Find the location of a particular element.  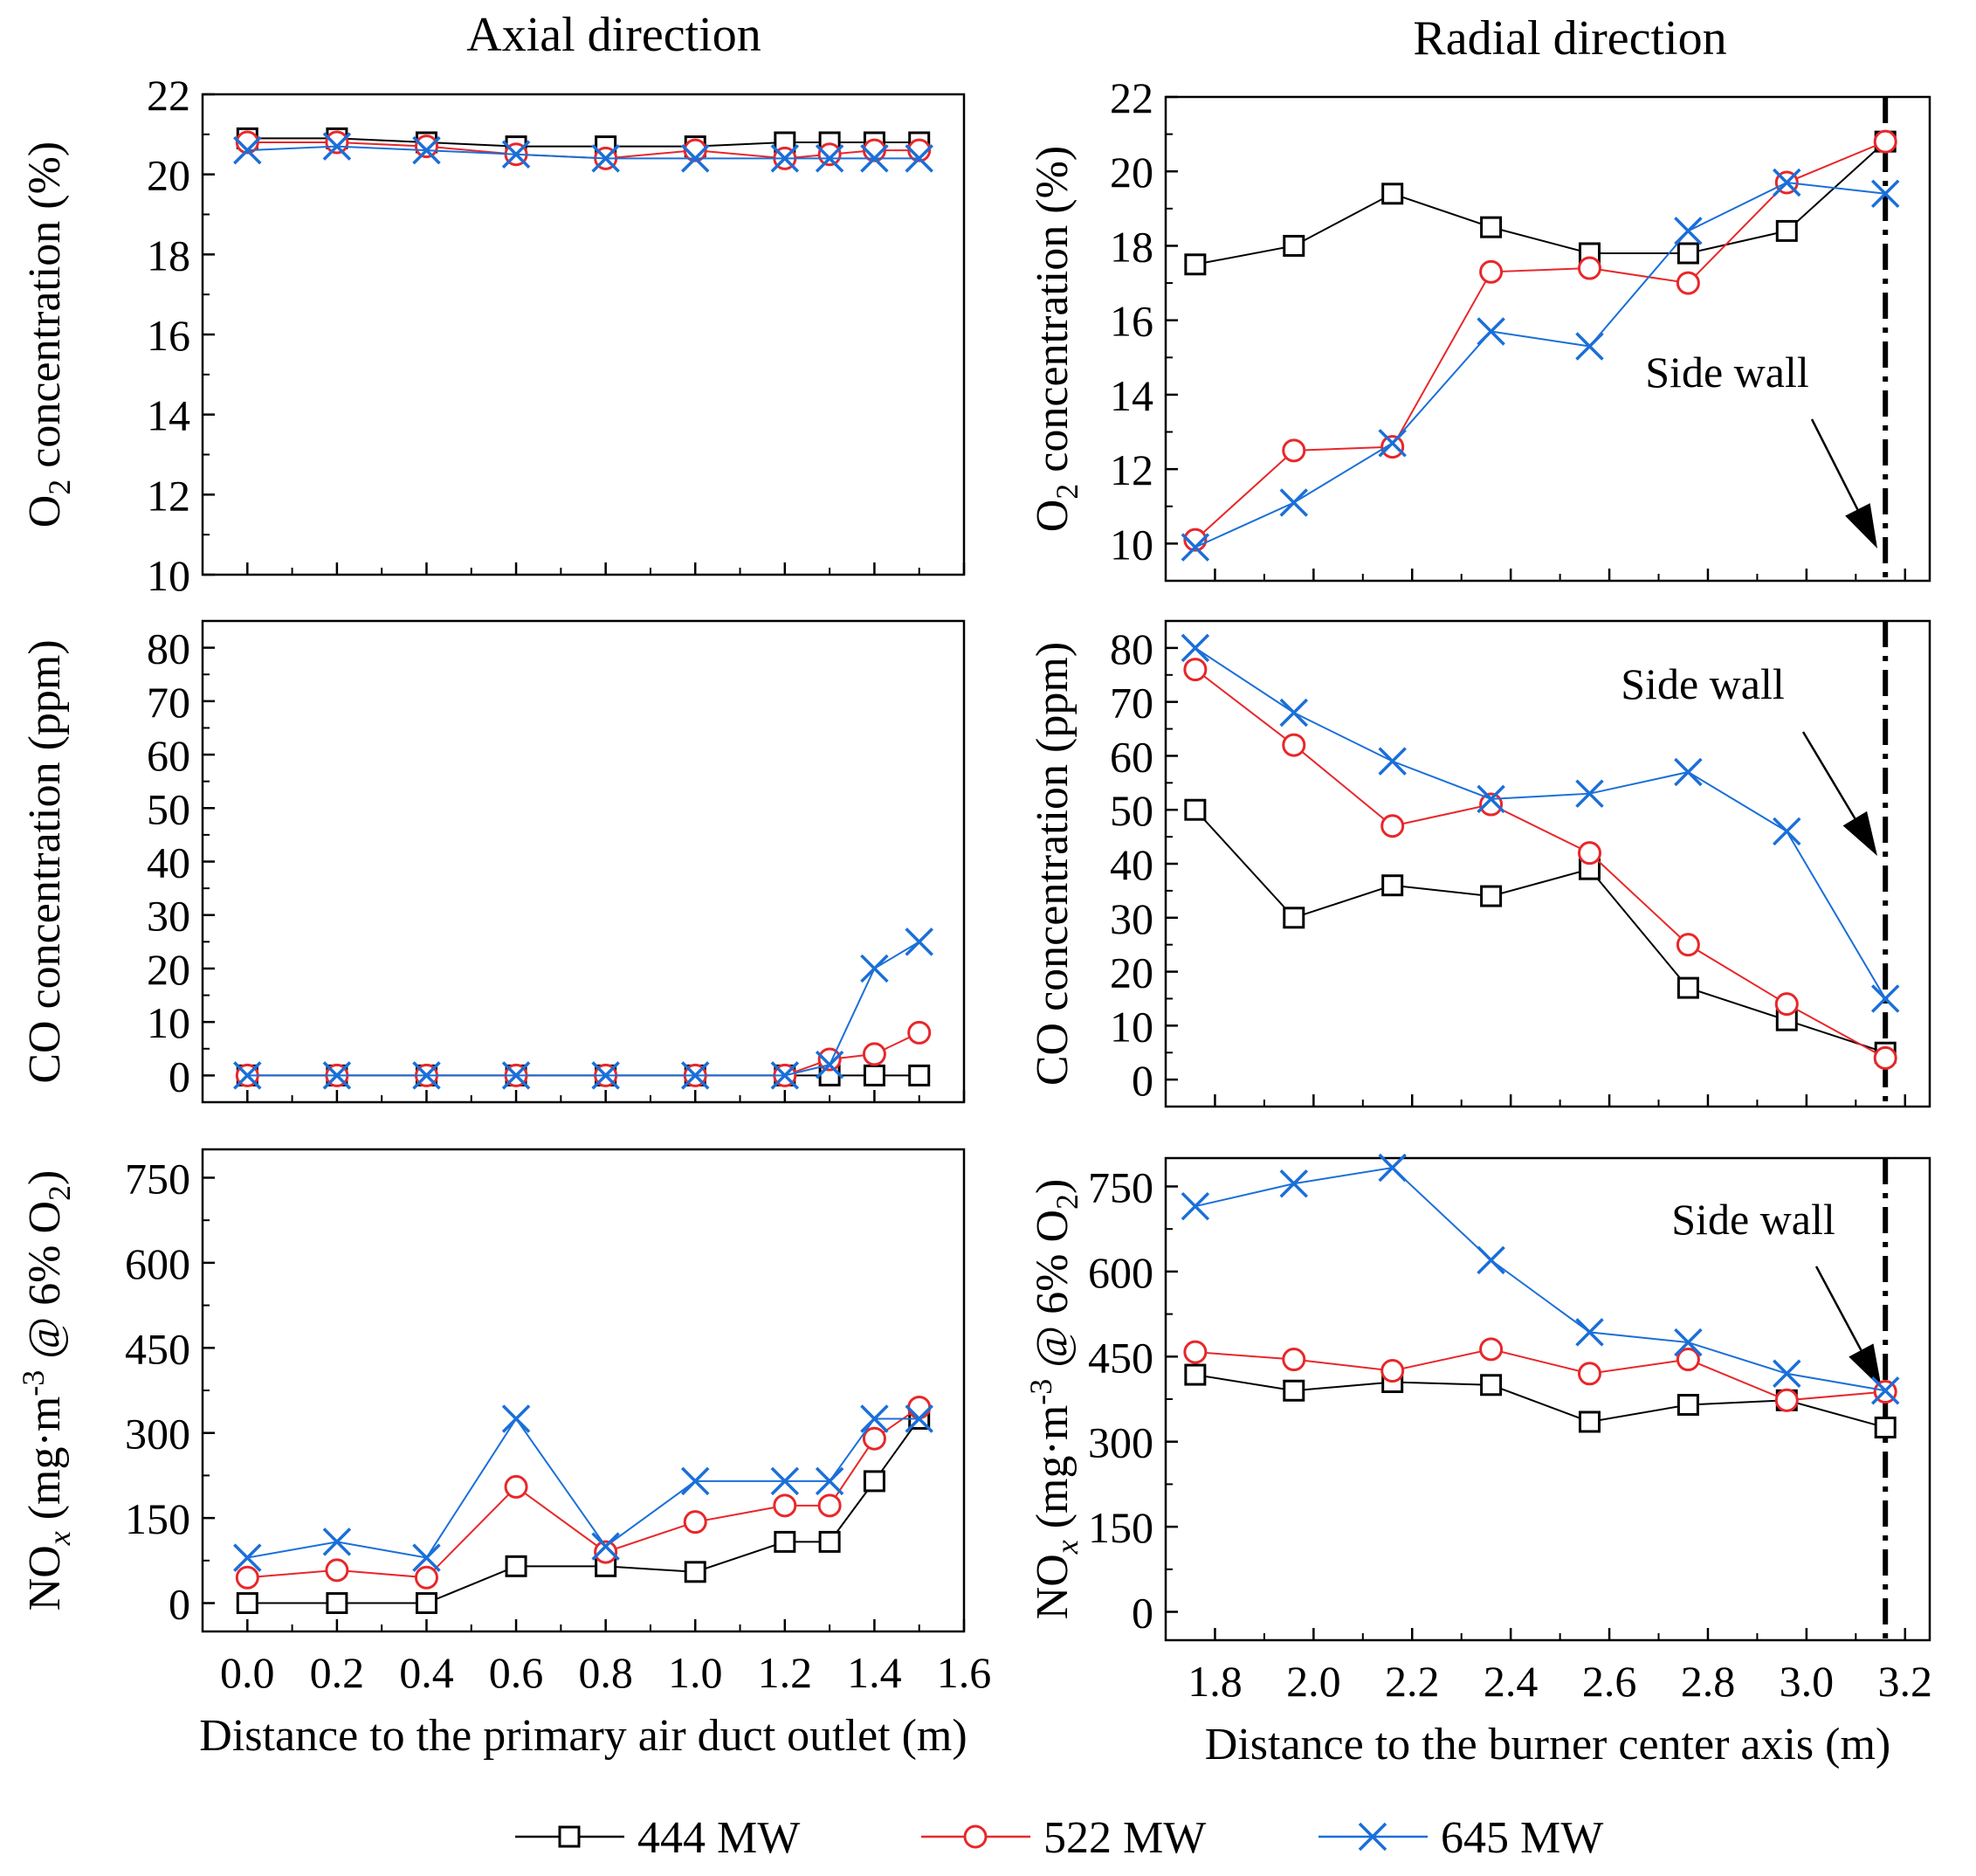

side-wall-arrow-shaft is located at coordinates (1835, 464).